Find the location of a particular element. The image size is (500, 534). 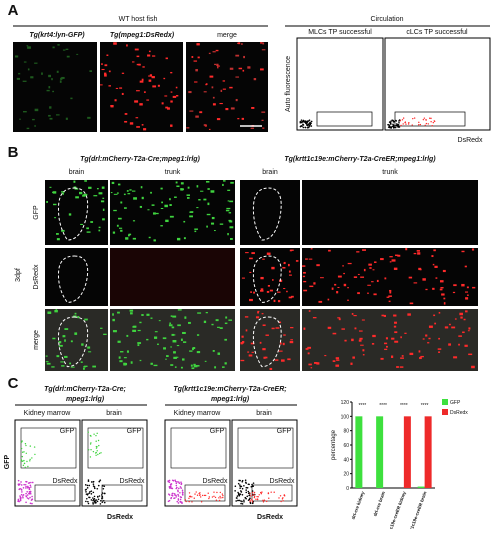

y-tick-label: 100 is located at coordinates (345, 417).